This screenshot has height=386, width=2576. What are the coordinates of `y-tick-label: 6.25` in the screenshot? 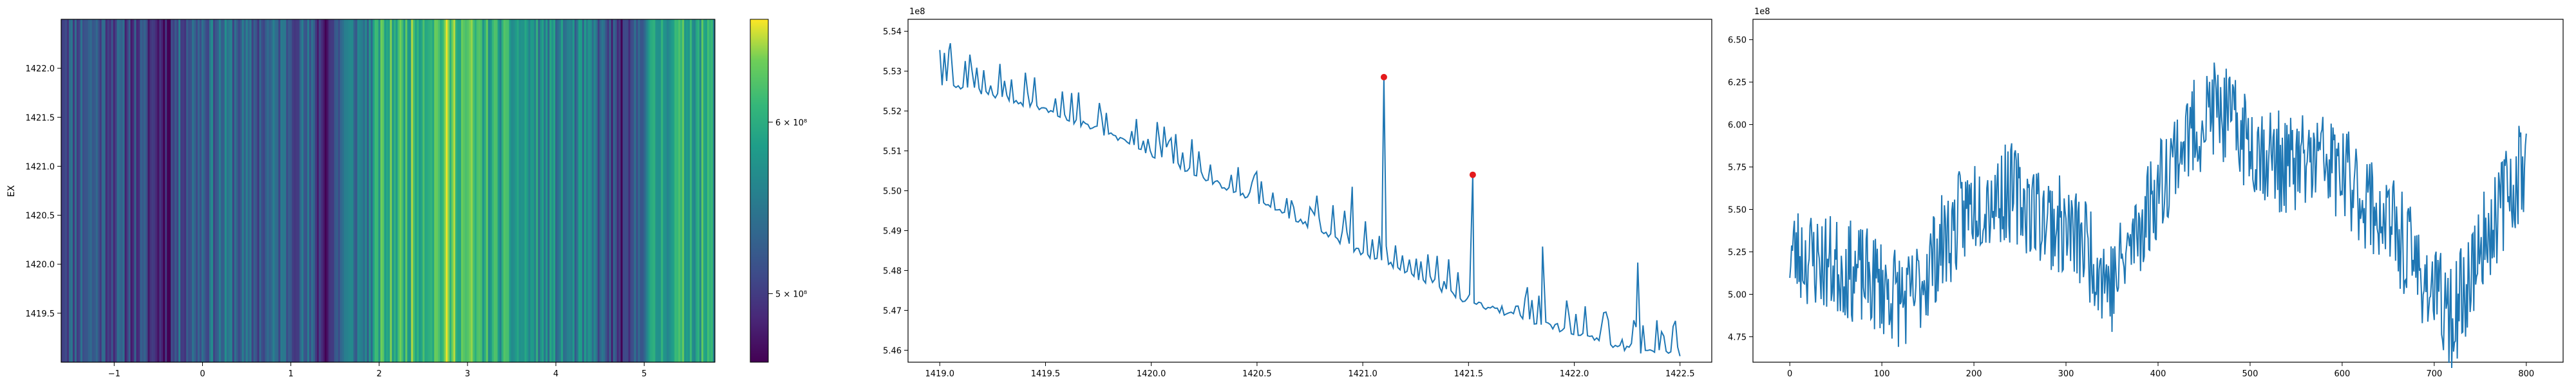 It's located at (1737, 83).